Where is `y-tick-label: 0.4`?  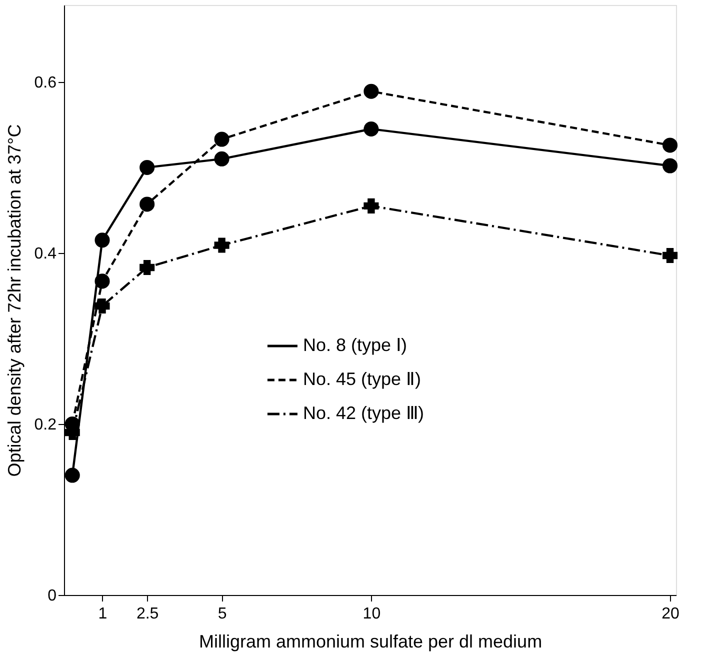 y-tick-label: 0.4 is located at coordinates (45, 253).